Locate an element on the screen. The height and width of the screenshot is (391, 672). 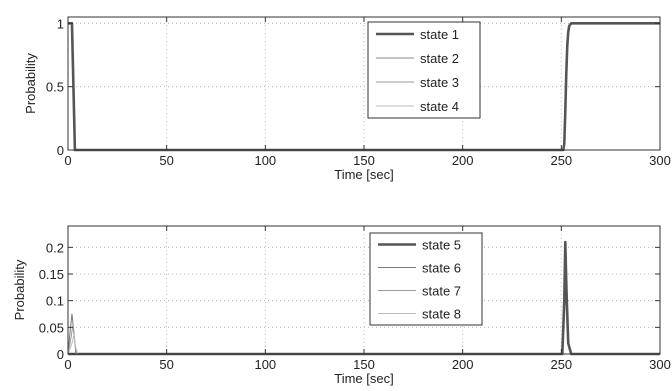
legend-label-state-4: state 4 is located at coordinates (439, 106).